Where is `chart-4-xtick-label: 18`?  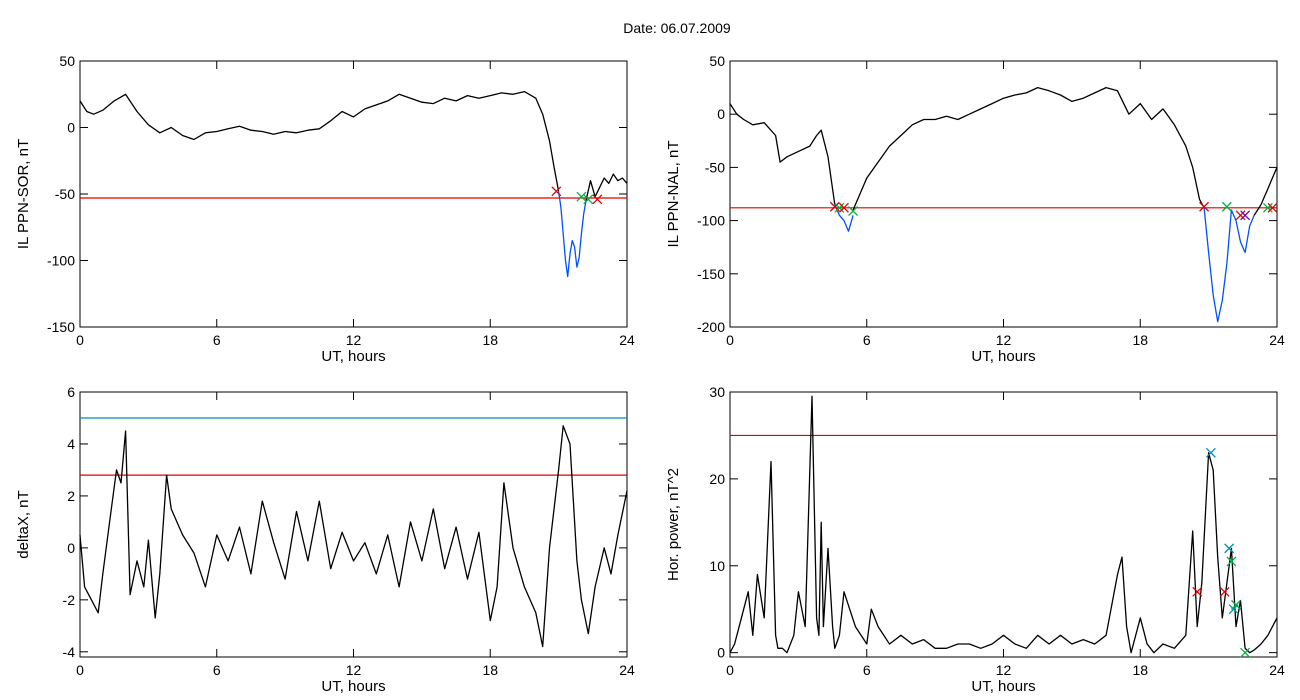 chart-4-xtick-label: 18 is located at coordinates (1140, 670).